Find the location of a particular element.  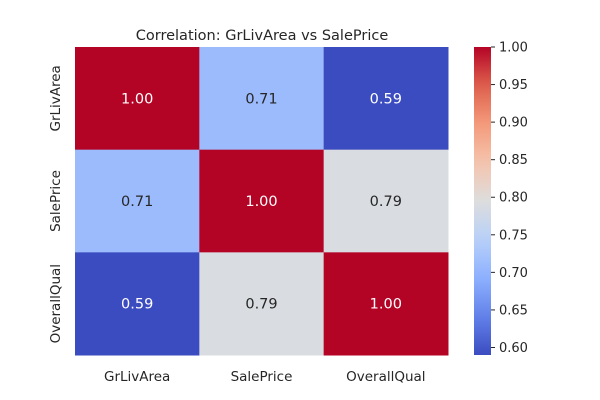

chart-title: Correlation: GrLivArea vs SalePrice is located at coordinates (262, 36).